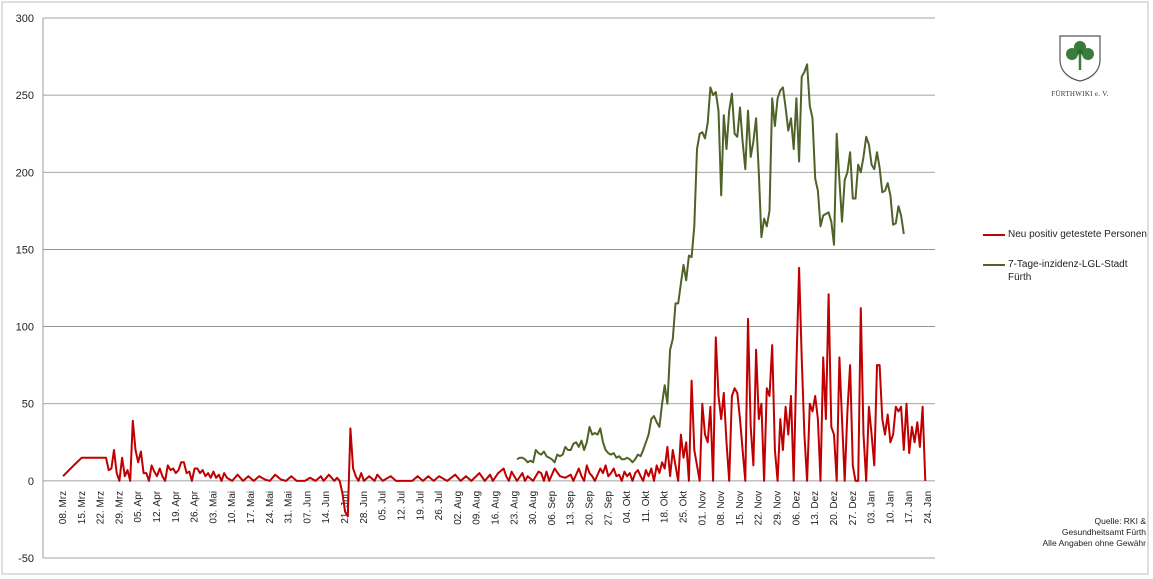  What do you see at coordinates (119, 507) in the screenshot?
I see `x-tick-label: 29. Mrz` at bounding box center [119, 507].